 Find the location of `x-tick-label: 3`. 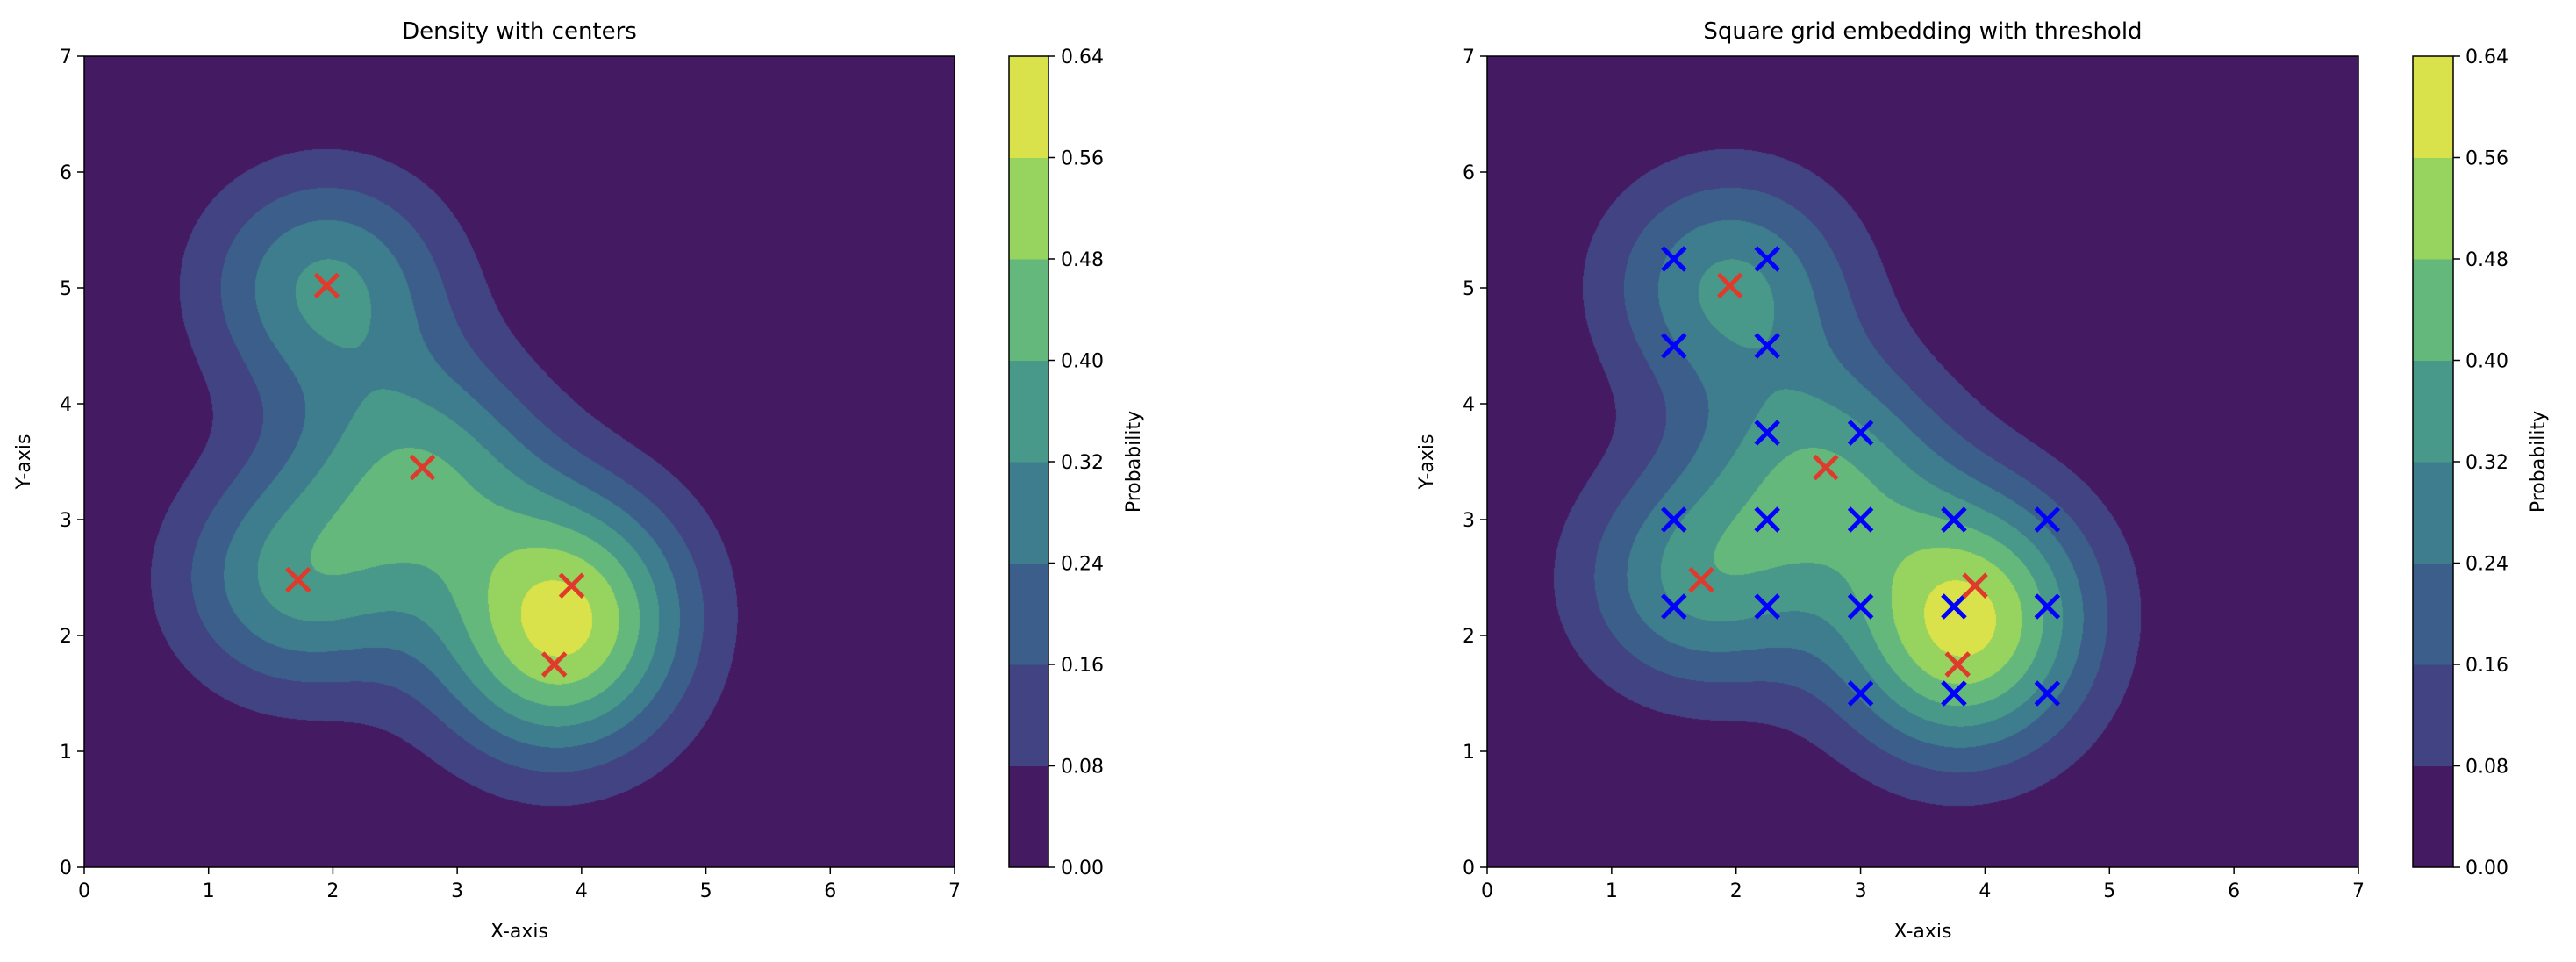

x-tick-label: 3 is located at coordinates (457, 891).